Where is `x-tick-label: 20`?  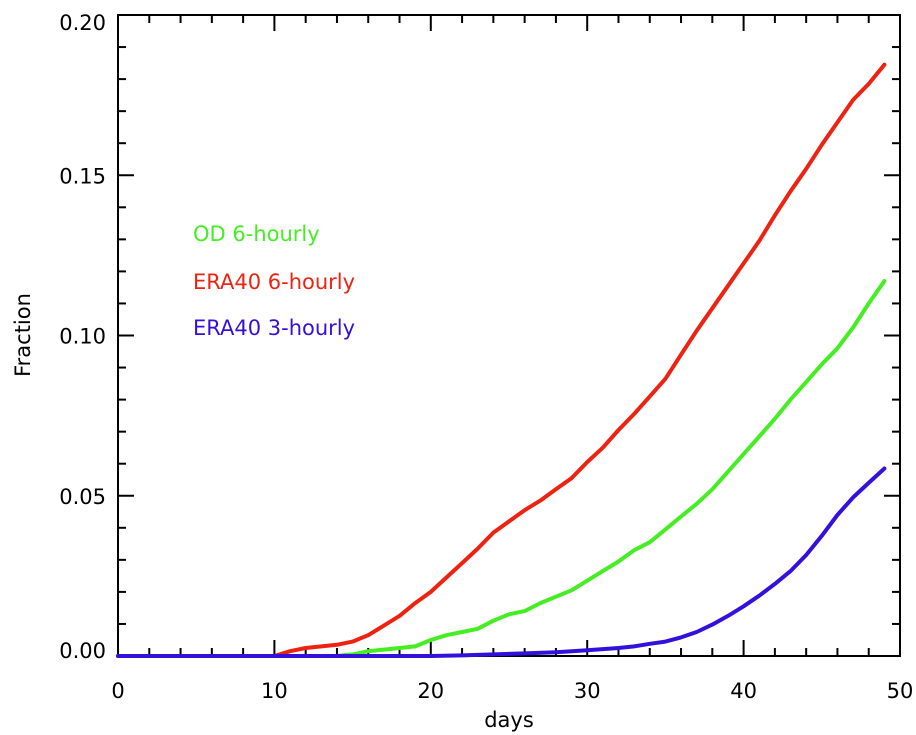
x-tick-label: 20 is located at coordinates (430, 691).